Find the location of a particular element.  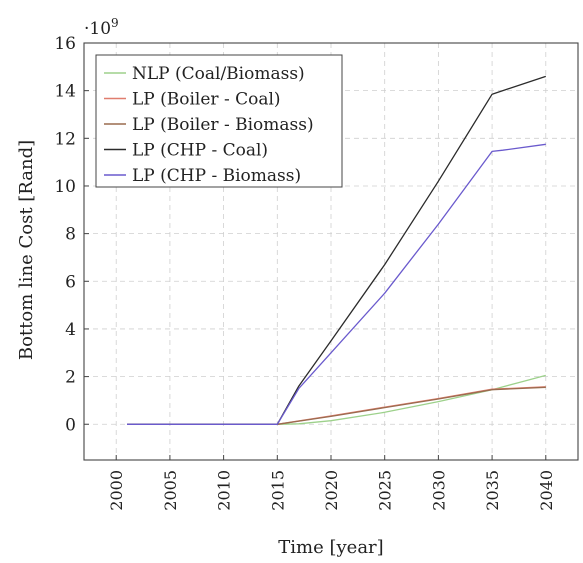

x-tick-label: 2020 is located at coordinates (331, 490).